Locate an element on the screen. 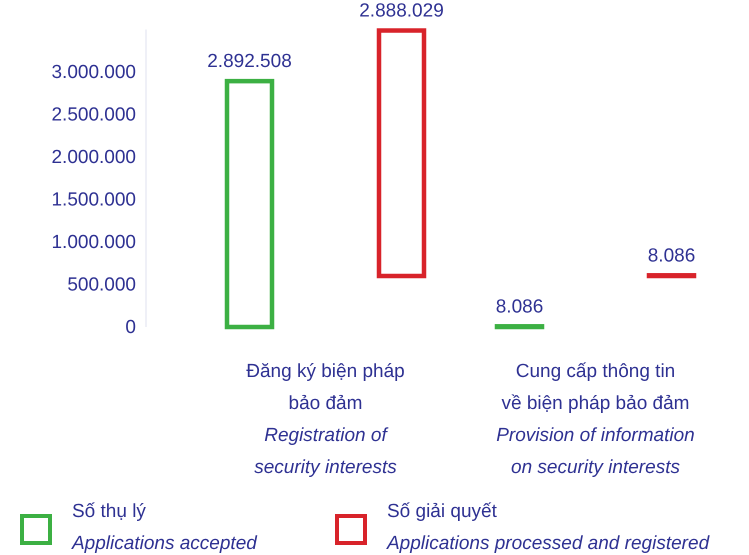 Image resolution: width=749 pixels, height=555 pixels. y-tick-label: 2.500.000 is located at coordinates (93, 115).